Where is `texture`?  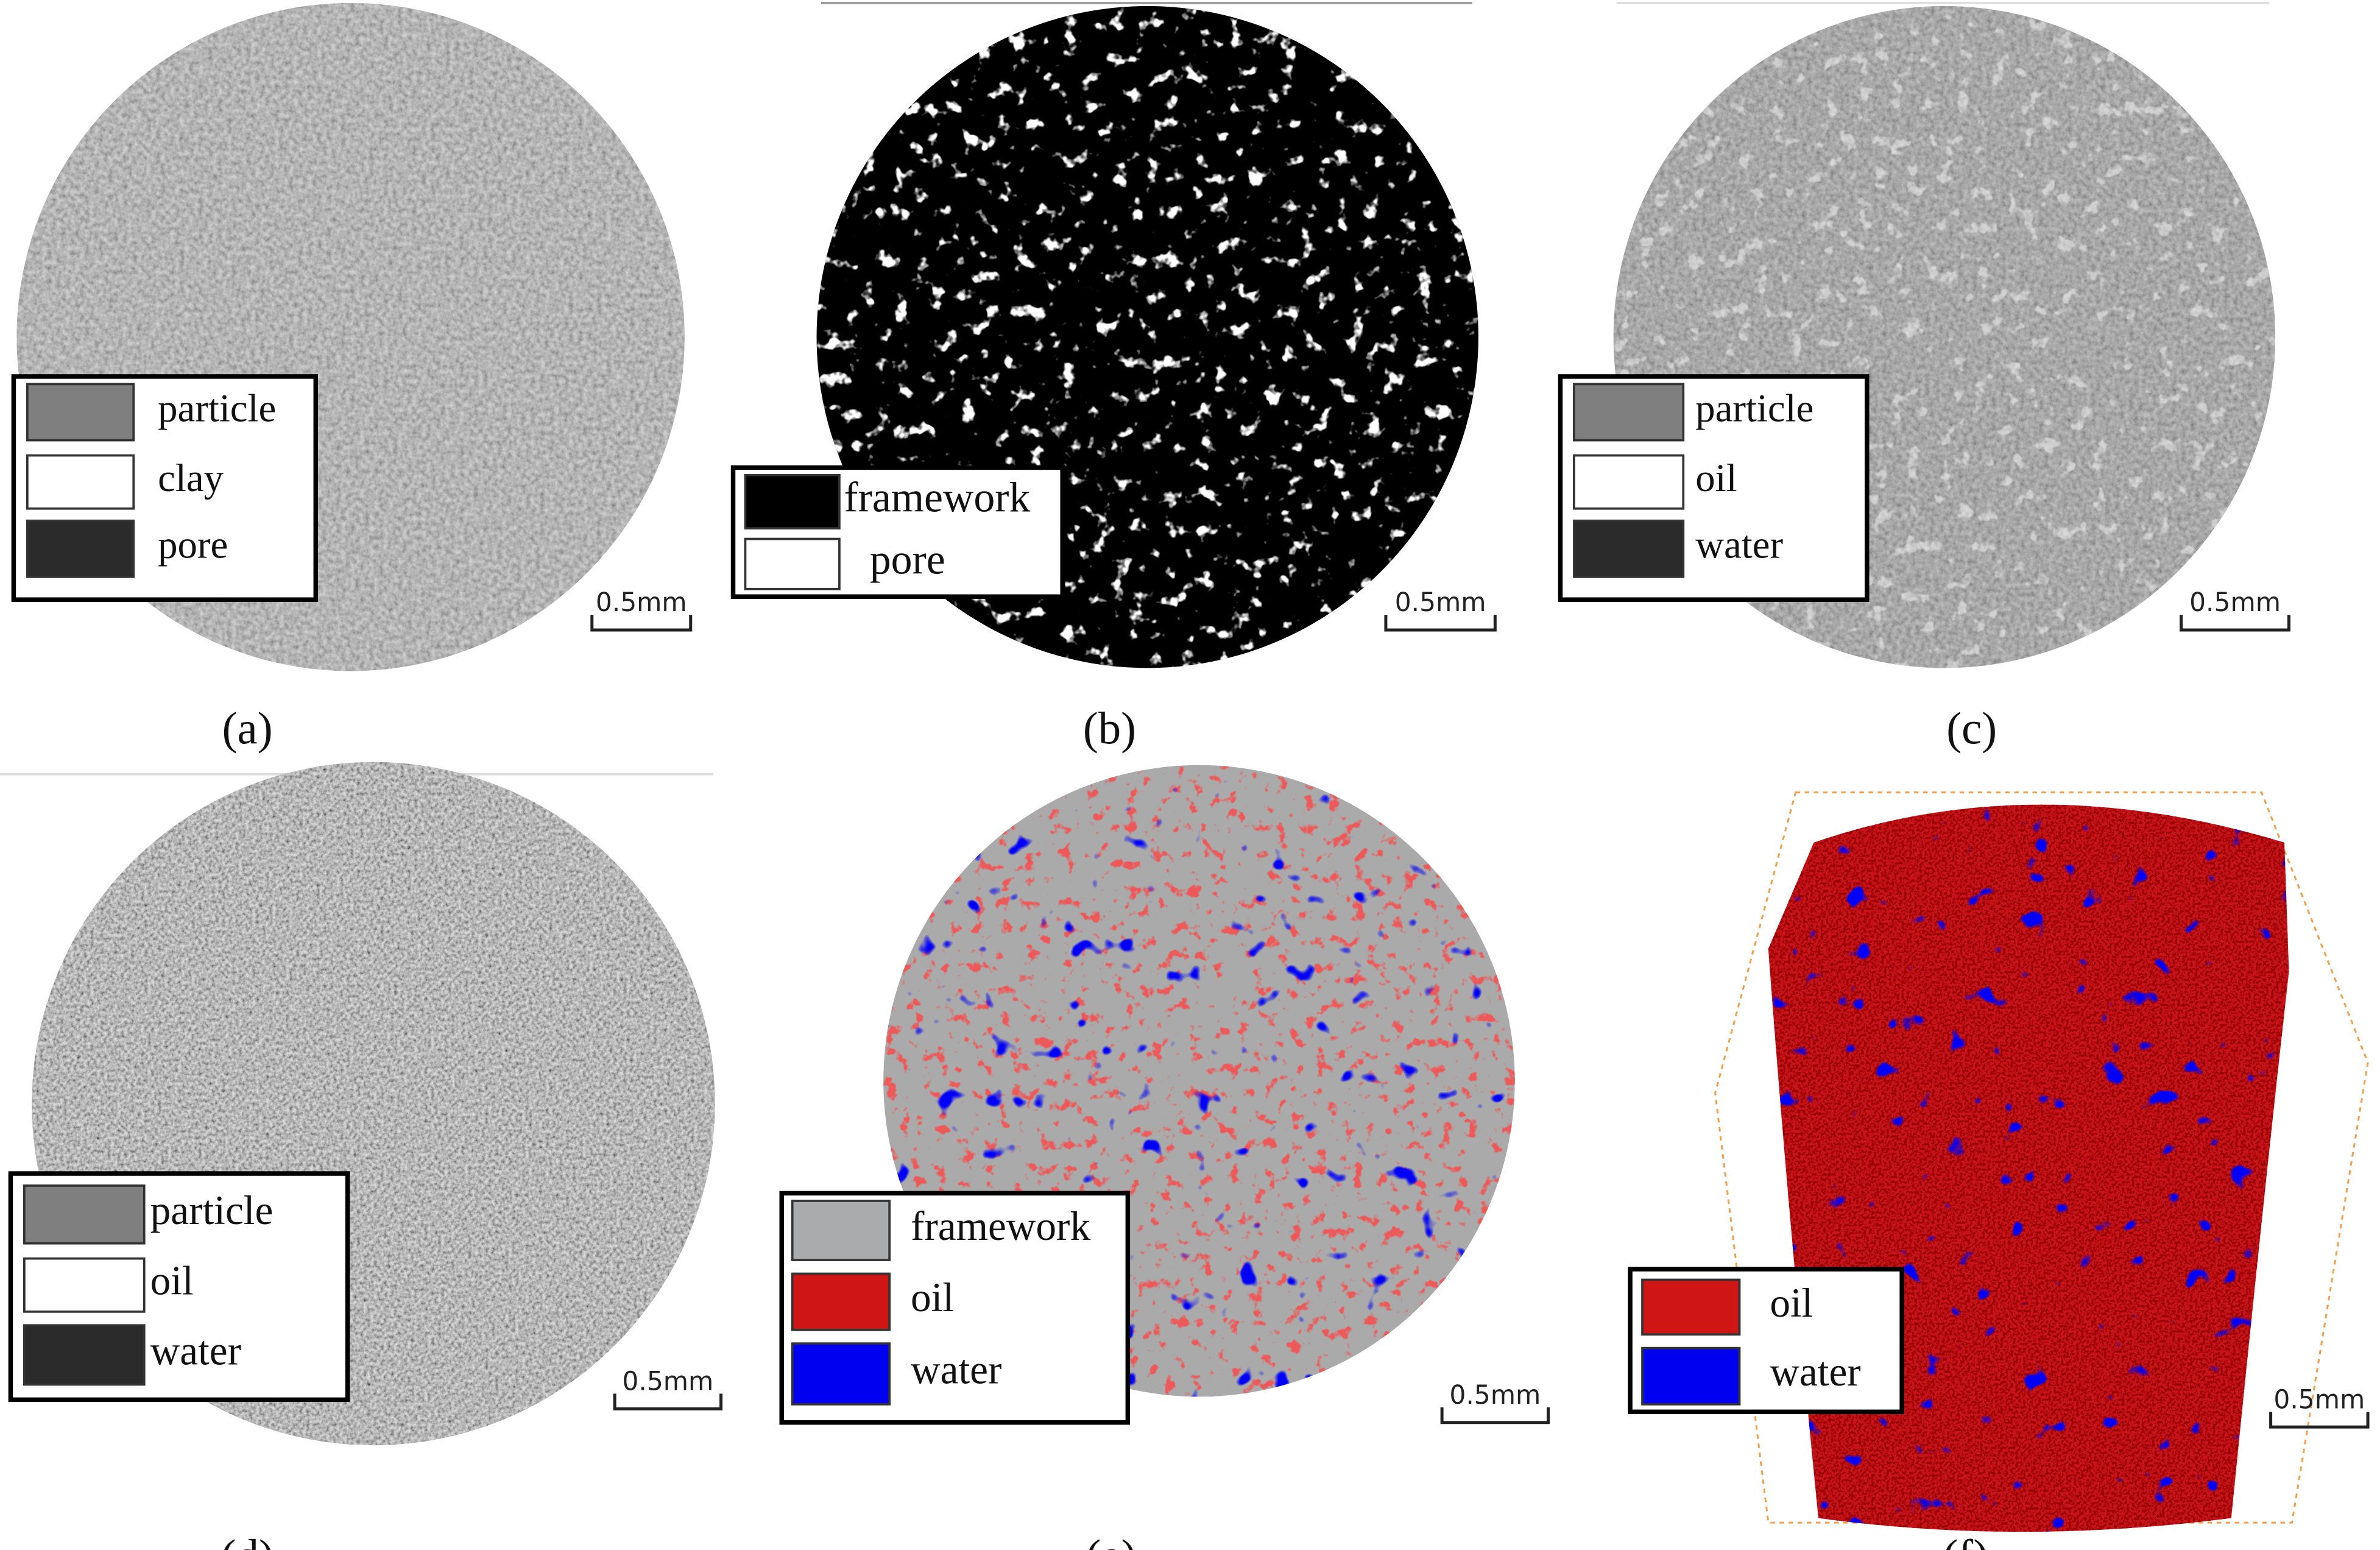
texture is located at coordinates (2028, 1168).